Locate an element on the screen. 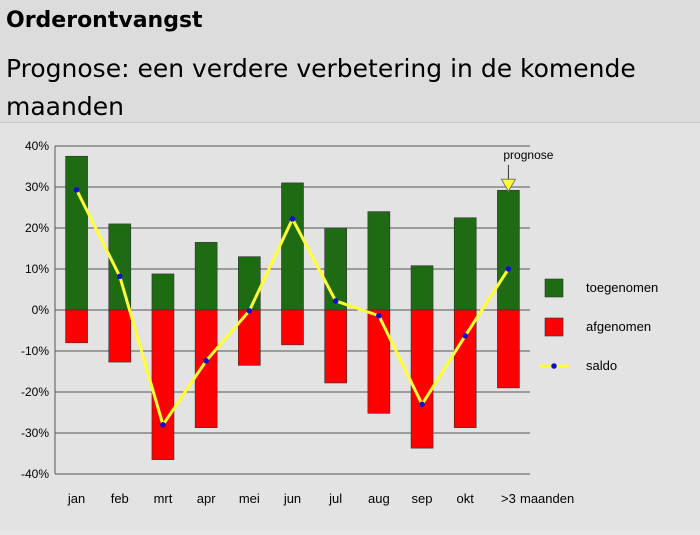 This screenshot has width=700, height=535. legend-swatch-toegenomen is located at coordinates (554, 288).